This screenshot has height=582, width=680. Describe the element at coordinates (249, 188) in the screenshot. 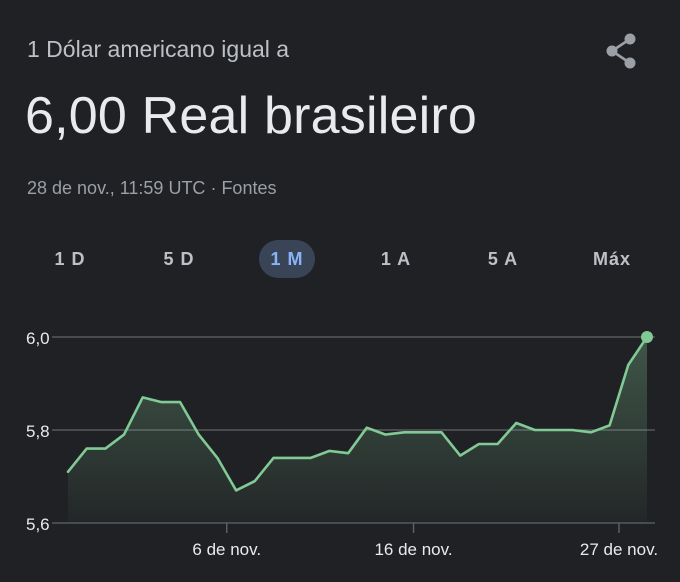

I see `sources-link: Fontes` at that location.